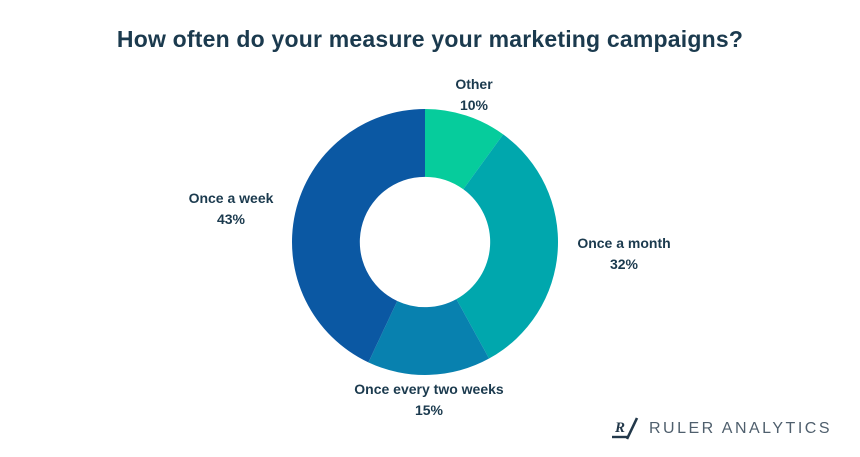  What do you see at coordinates (429, 410) in the screenshot?
I see `slice-percent: 15%` at bounding box center [429, 410].